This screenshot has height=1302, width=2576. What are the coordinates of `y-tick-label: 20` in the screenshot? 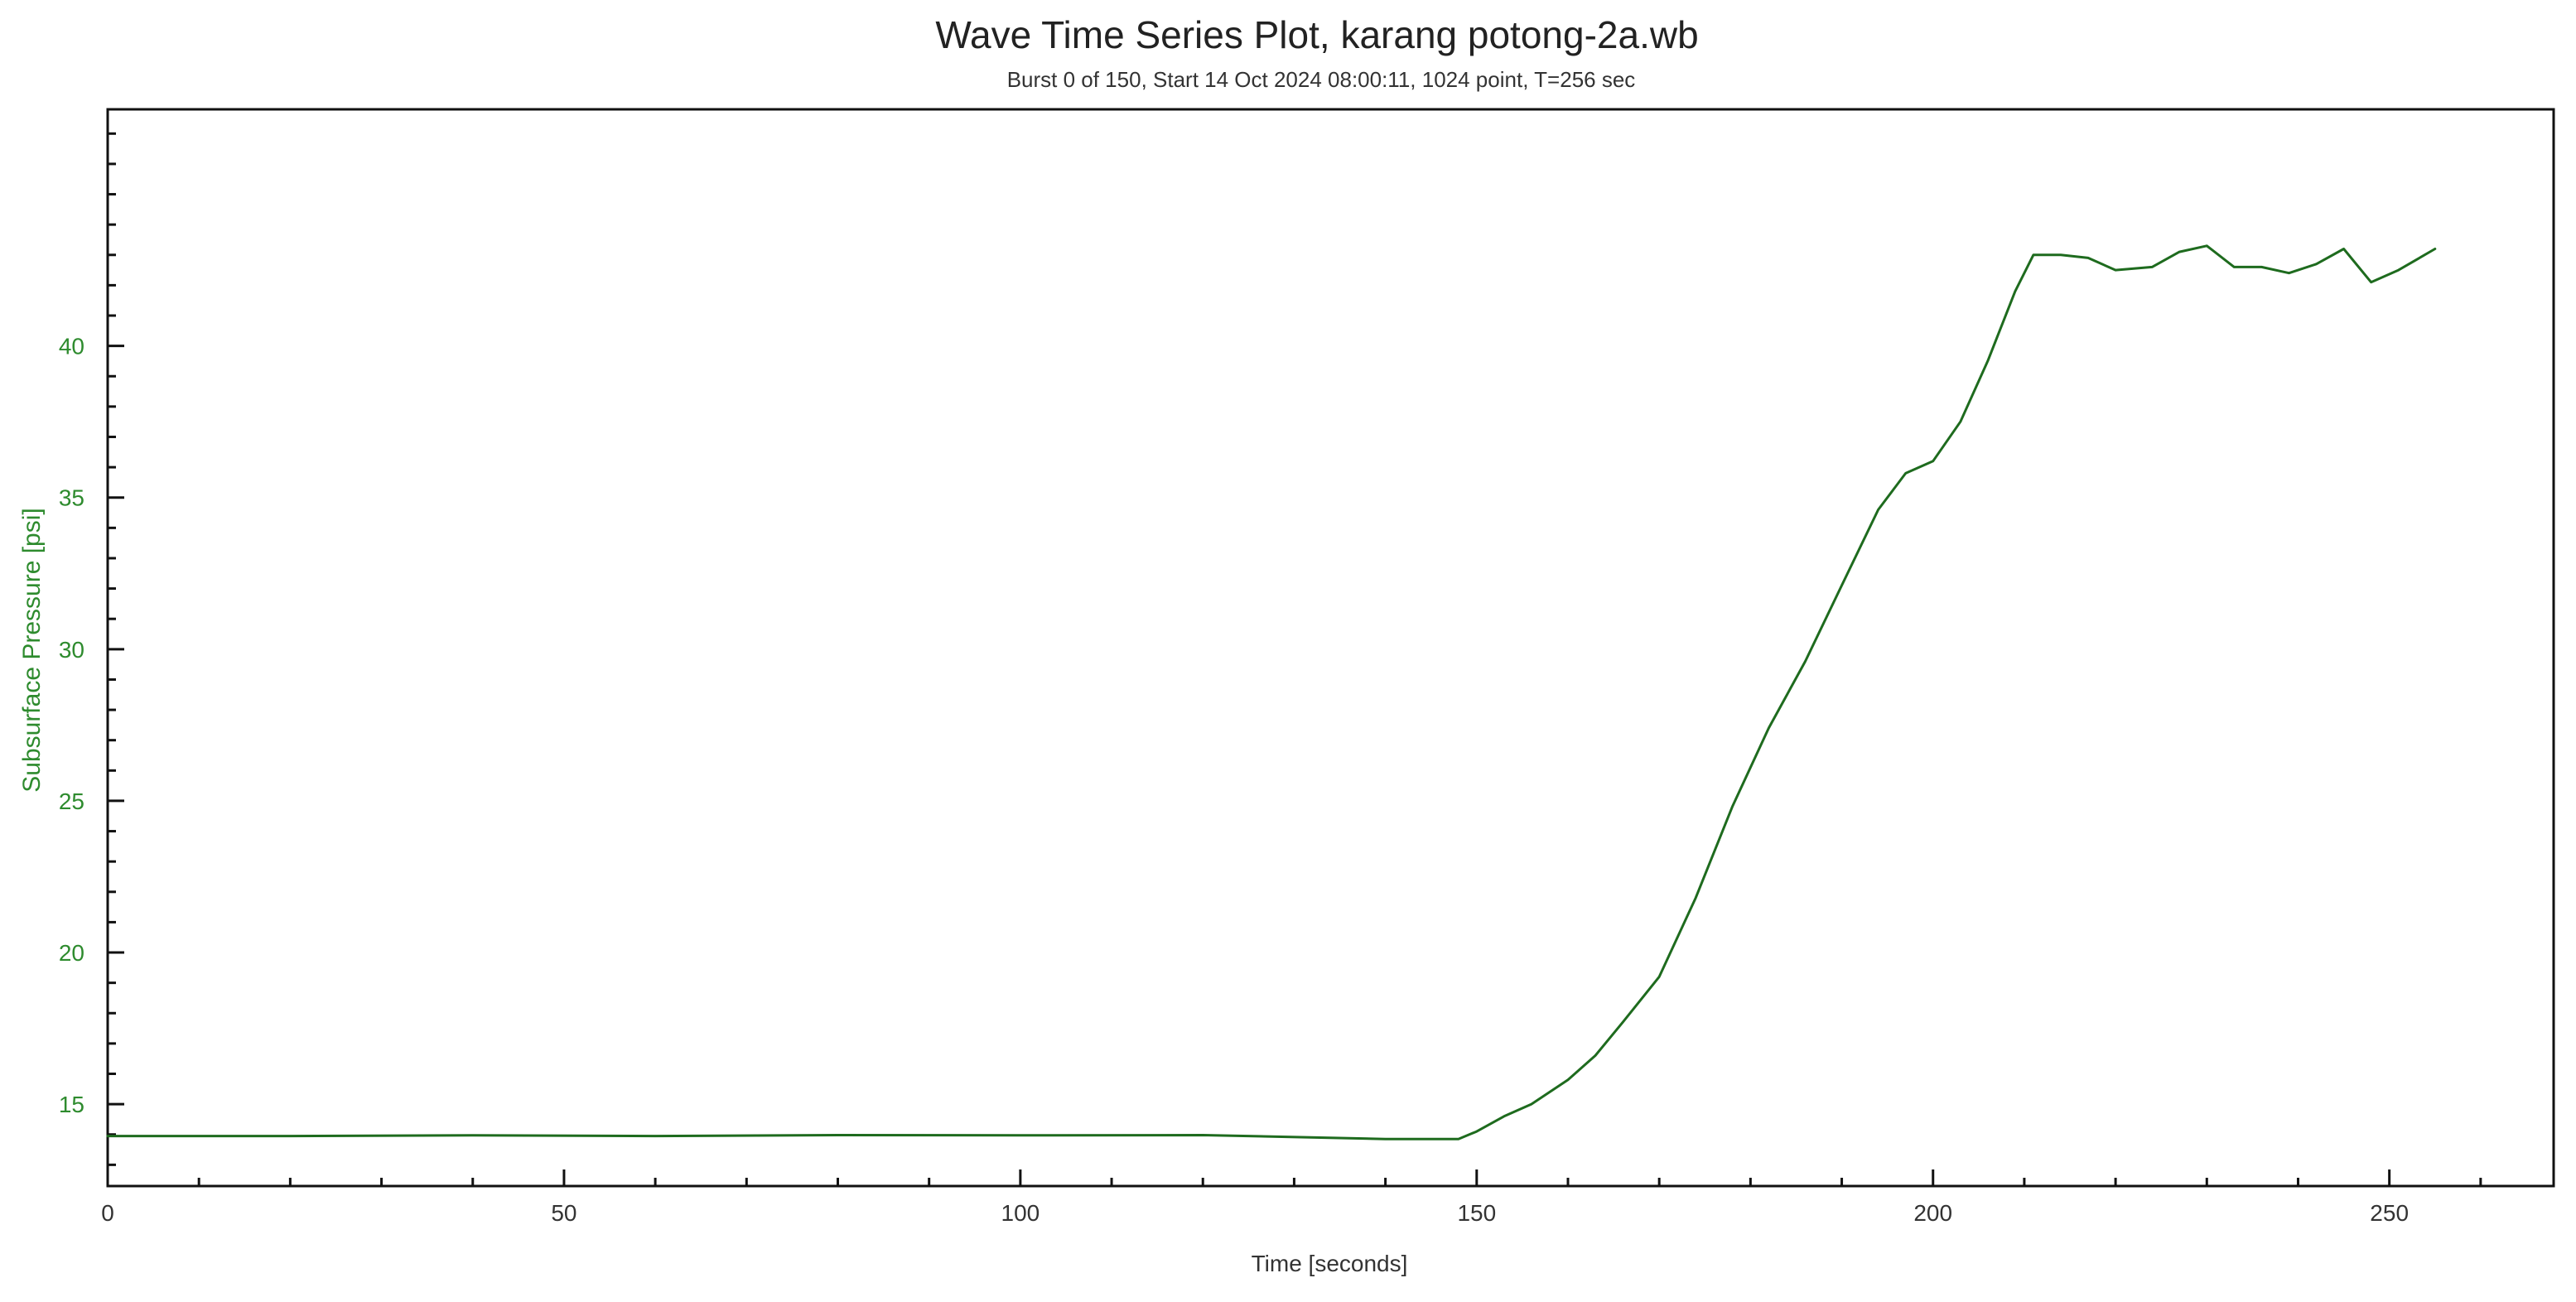 It's located at (71, 953).